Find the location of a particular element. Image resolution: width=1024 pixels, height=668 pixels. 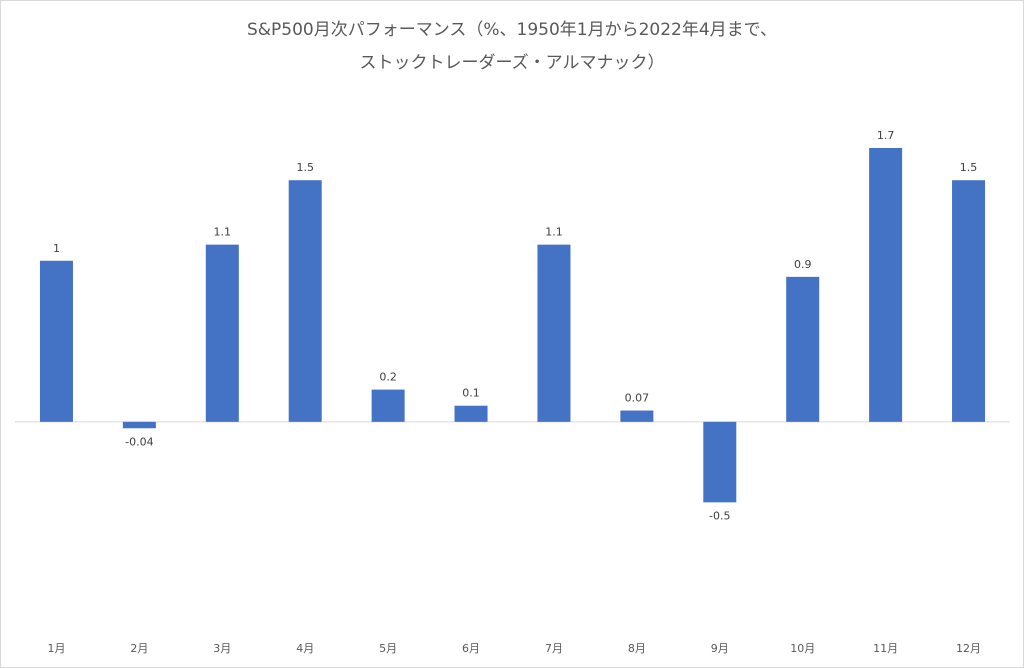

data-label-1: 1 is located at coordinates (56, 248).